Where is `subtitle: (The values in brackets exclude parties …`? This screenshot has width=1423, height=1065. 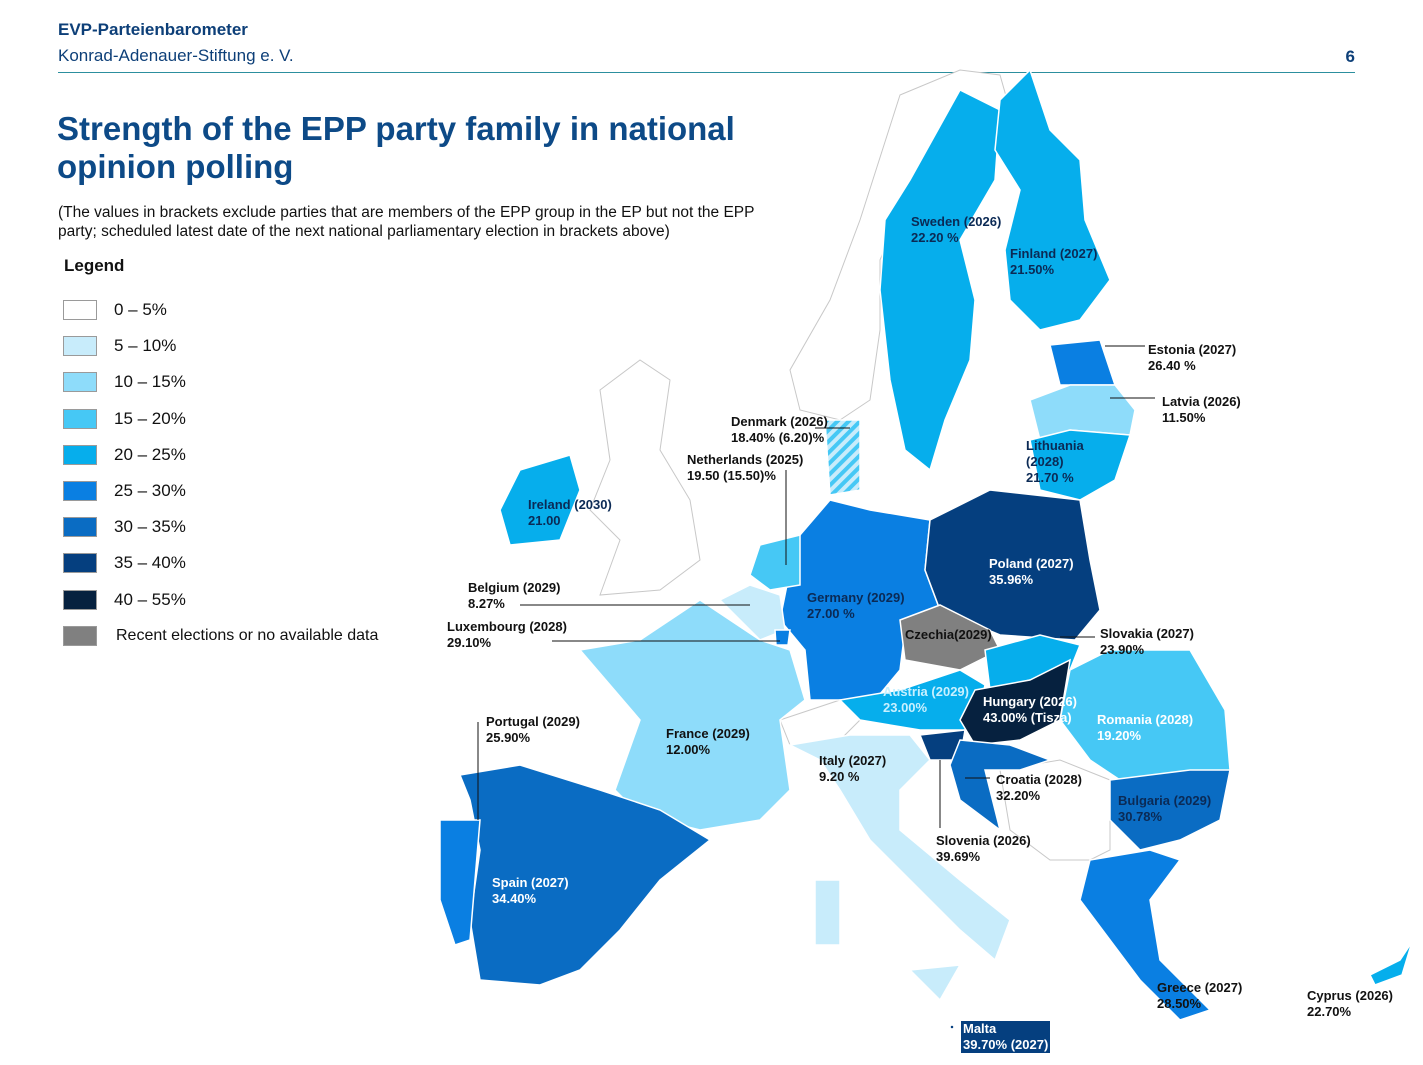 subtitle: (The values in brackets exclude parties … is located at coordinates (406, 222).